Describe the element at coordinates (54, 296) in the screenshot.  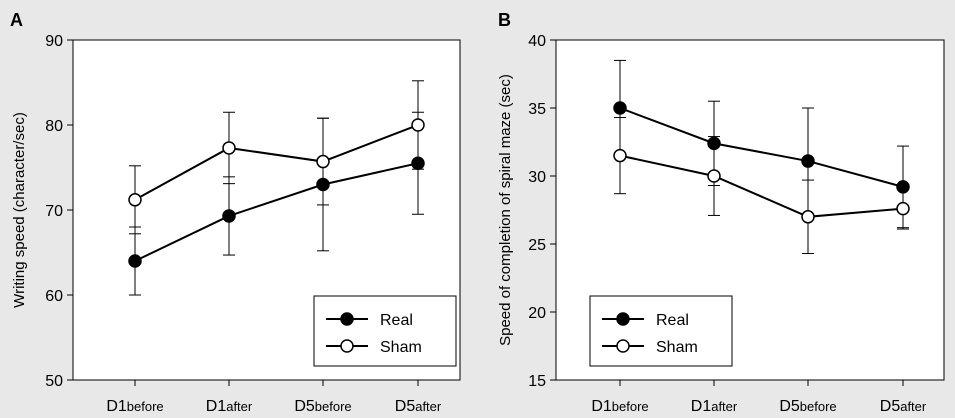
I see `y-tick-label: 60` at that location.